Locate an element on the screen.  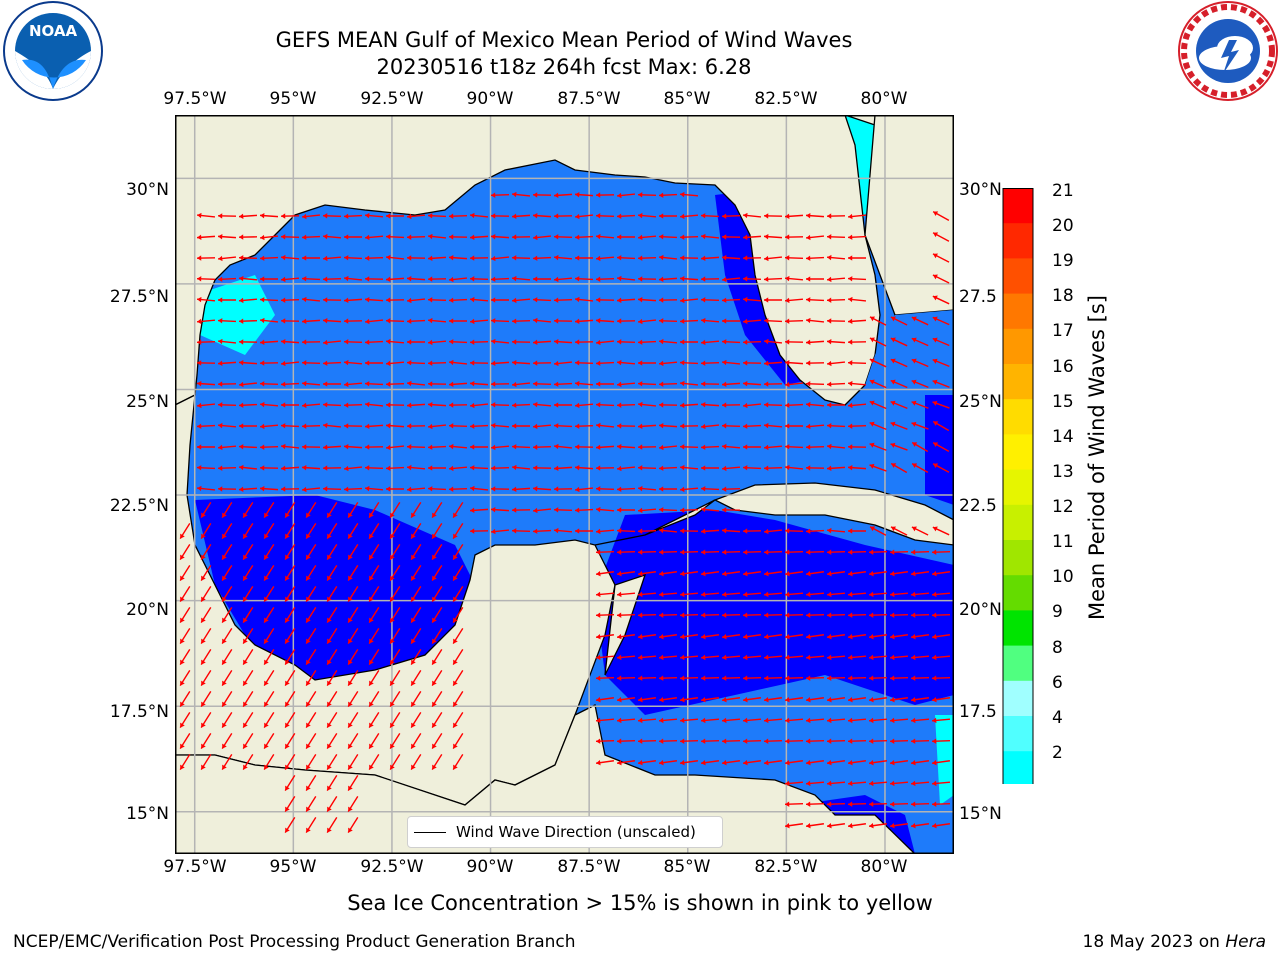
lat-label-right: 30°N is located at coordinates (980, 190).